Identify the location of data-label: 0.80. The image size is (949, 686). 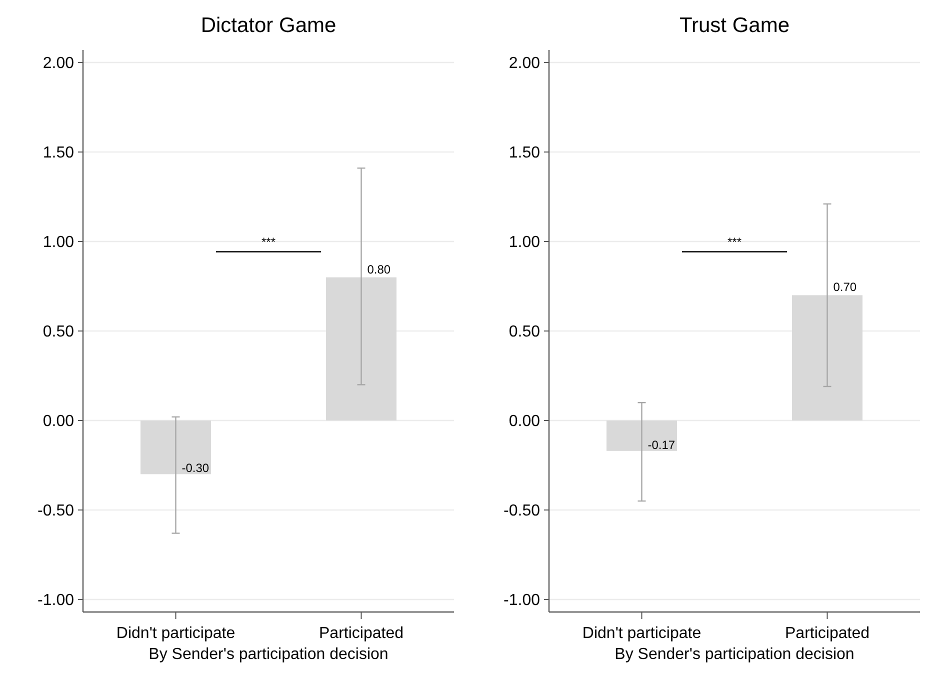
(379, 269).